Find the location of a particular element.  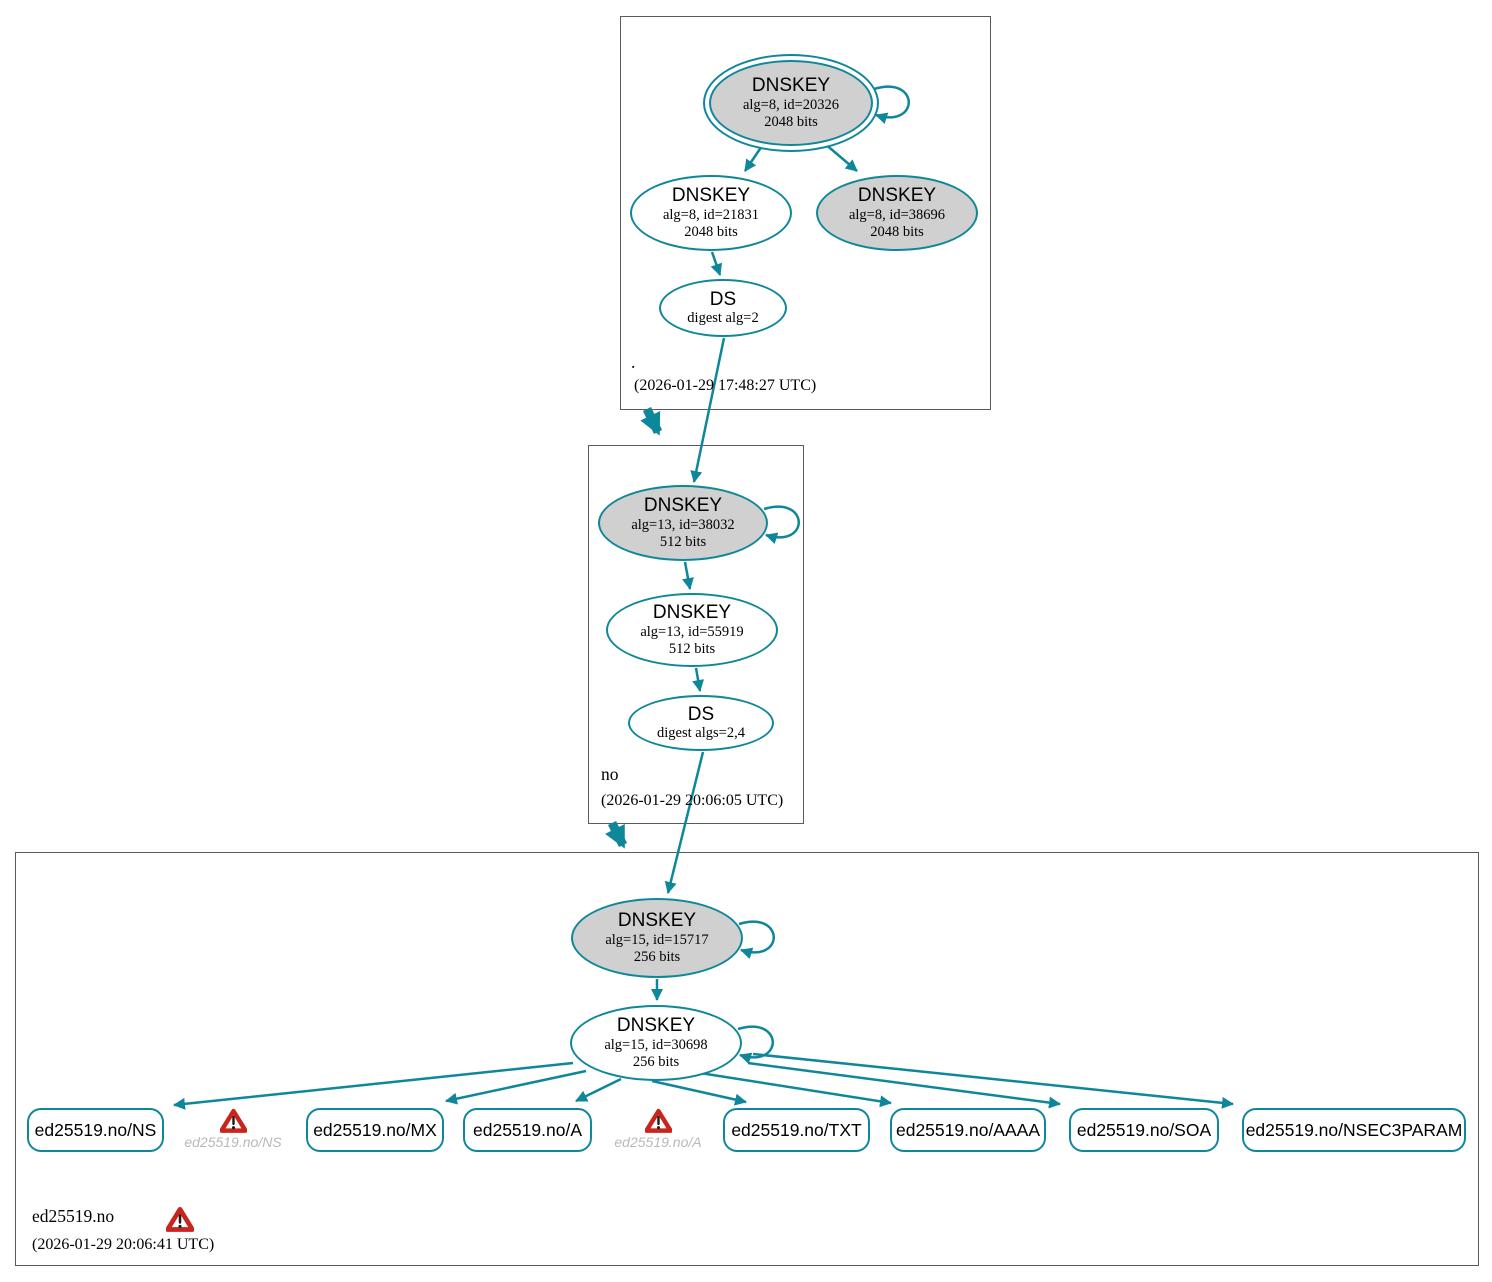

rrset-label: ed25519.no/NSEC3PARAM is located at coordinates (1354, 1129).